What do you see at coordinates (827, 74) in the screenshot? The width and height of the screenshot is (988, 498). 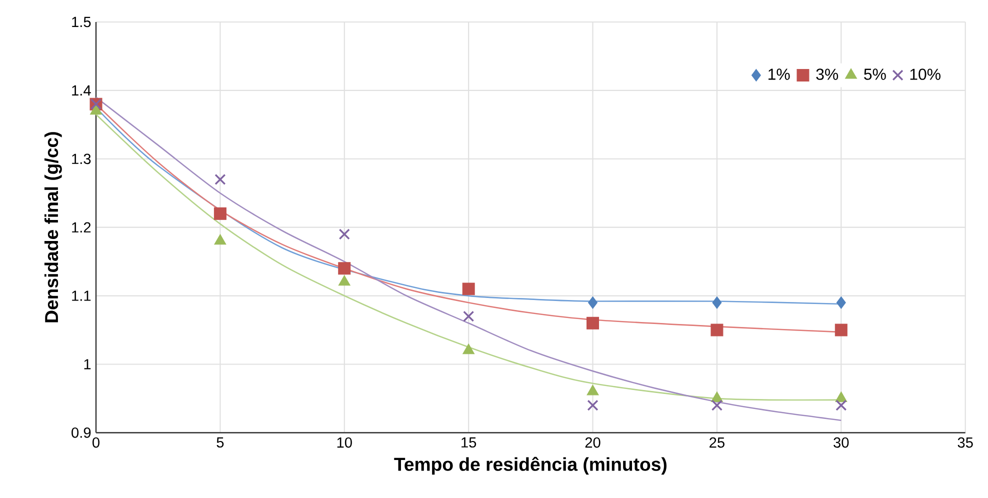 I see `legend-label: 3%` at bounding box center [827, 74].